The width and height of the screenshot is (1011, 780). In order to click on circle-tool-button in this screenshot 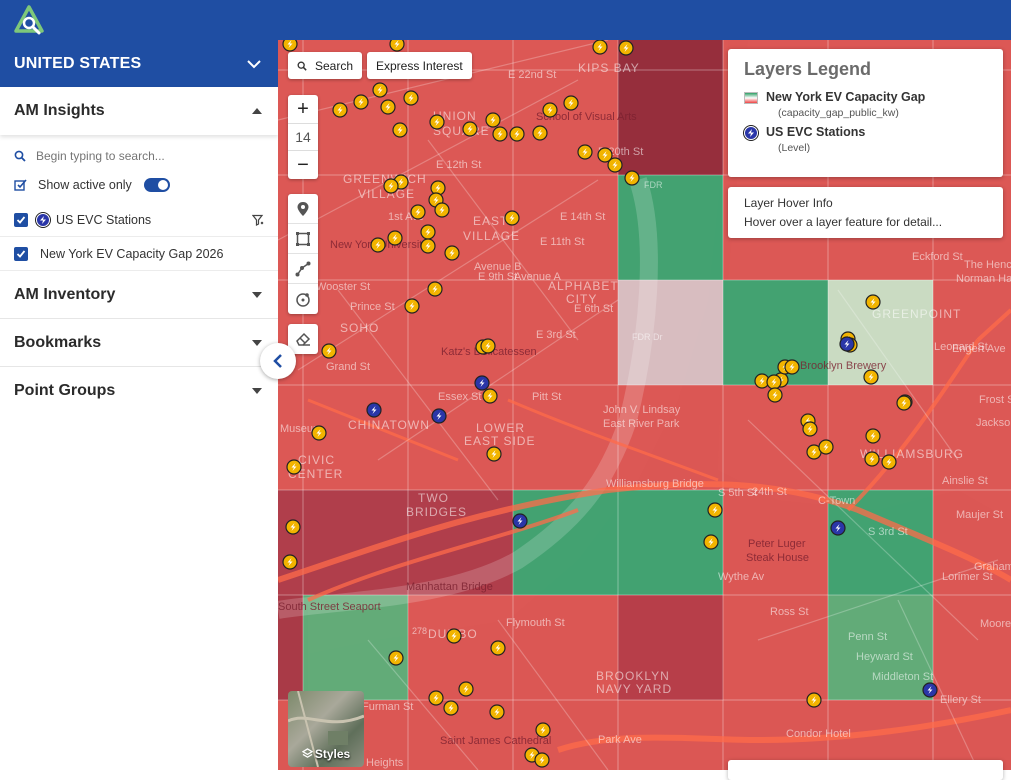, I will do `click(303, 299)`.